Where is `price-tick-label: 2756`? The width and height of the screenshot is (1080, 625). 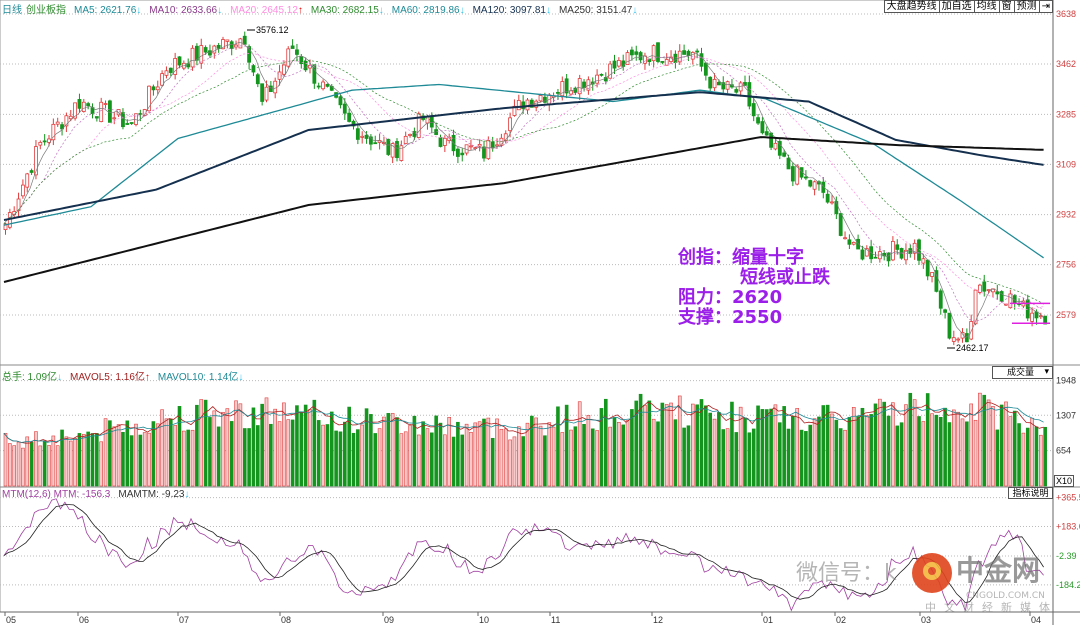
price-tick-label: 2756 is located at coordinates (1066, 265).